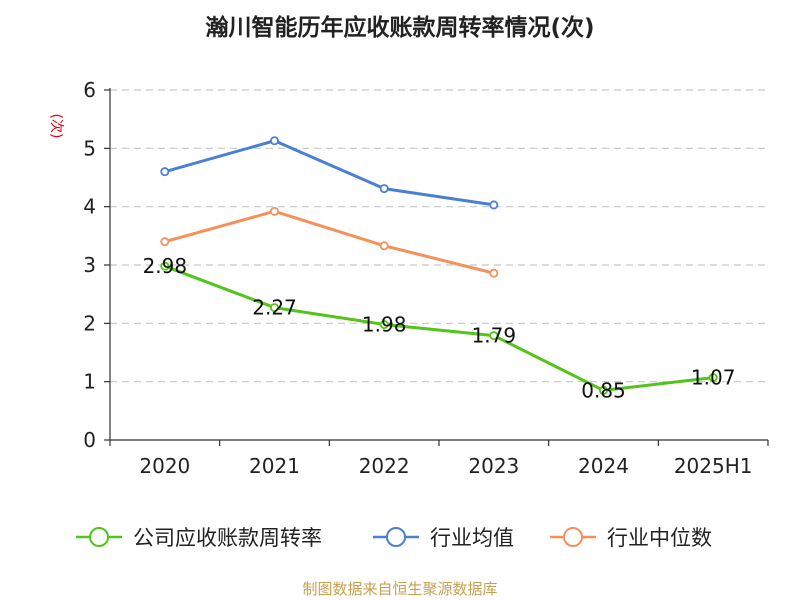 The width and height of the screenshot is (800, 600). What do you see at coordinates (659, 538) in the screenshot?
I see `legend-label: 行业中位数` at bounding box center [659, 538].